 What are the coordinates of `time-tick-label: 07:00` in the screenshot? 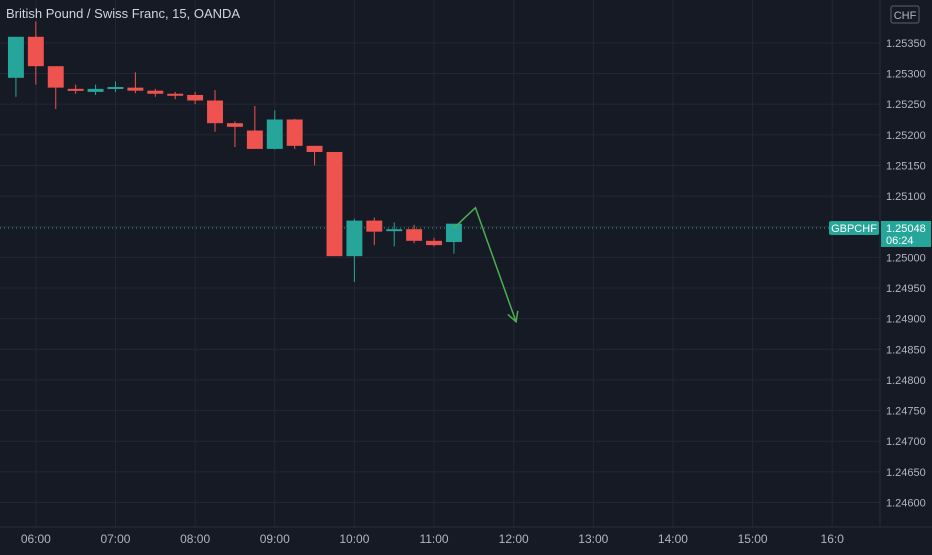 It's located at (115, 539).